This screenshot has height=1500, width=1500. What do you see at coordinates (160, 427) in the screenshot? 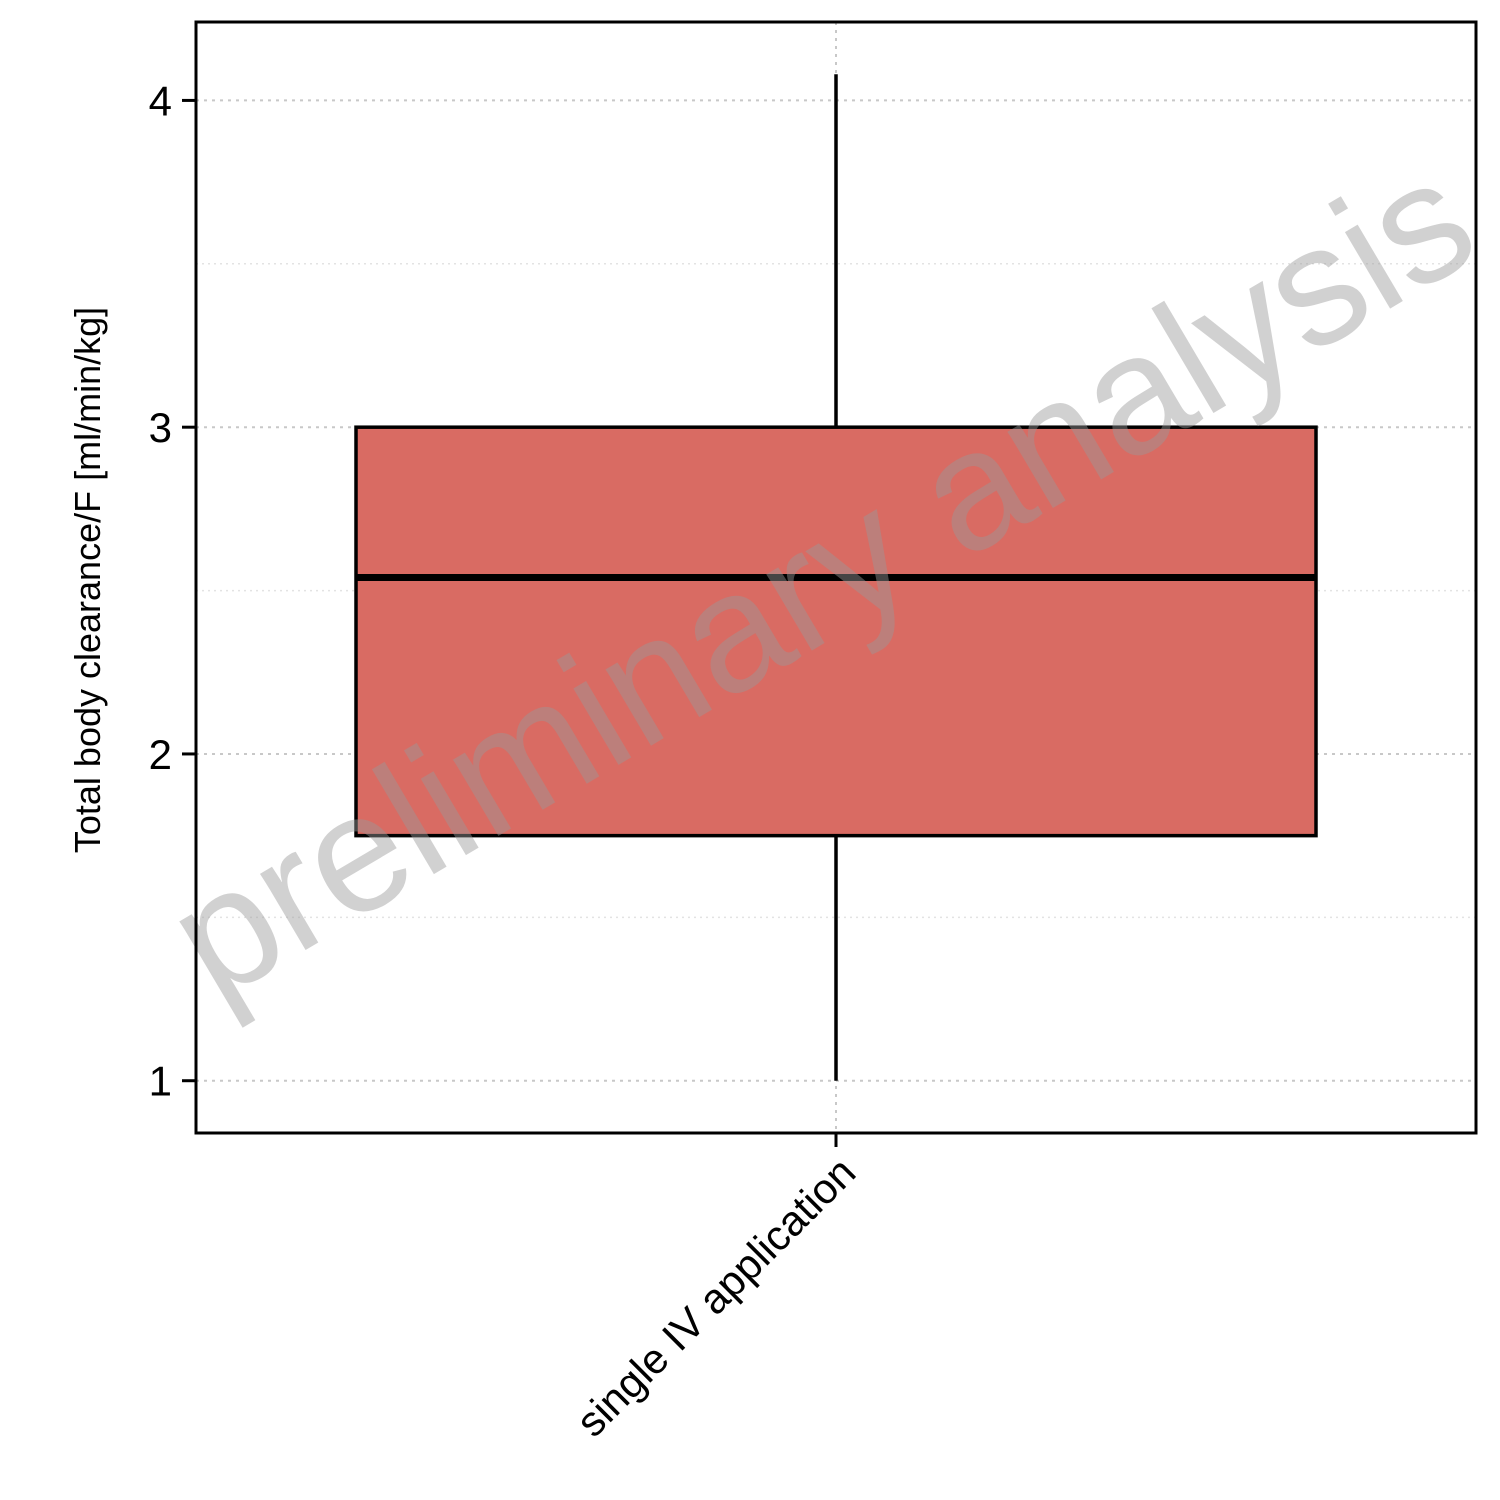
I see `y-tick-label-2: 3` at bounding box center [160, 427].